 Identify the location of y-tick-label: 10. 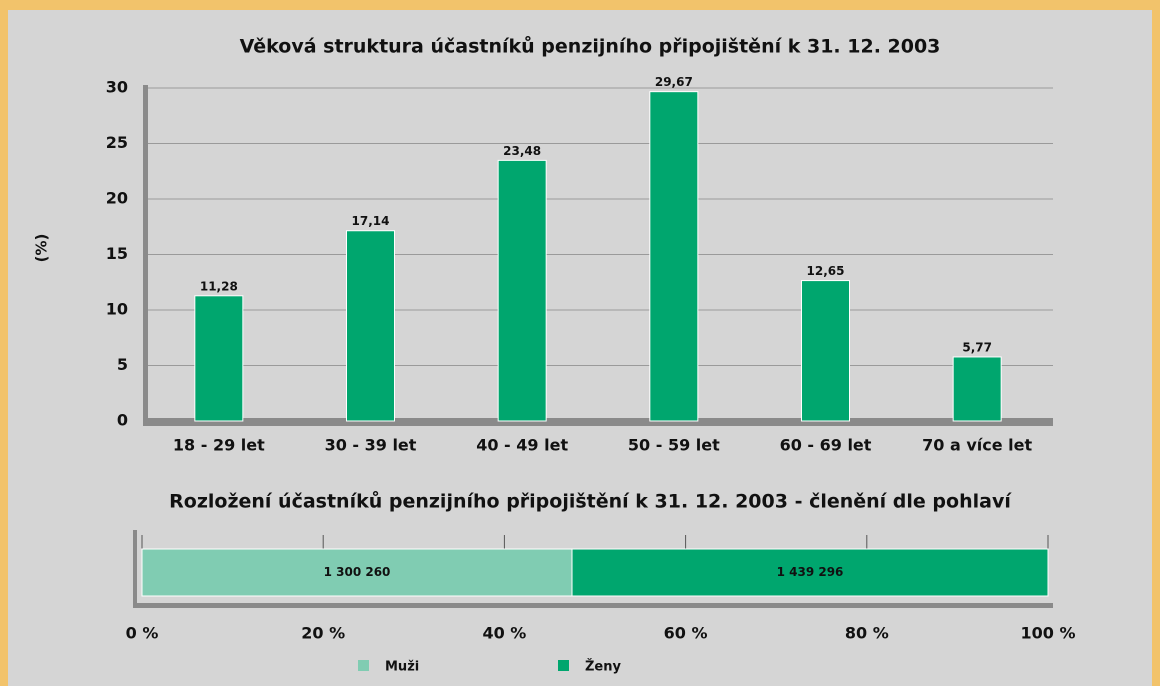
(117, 309).